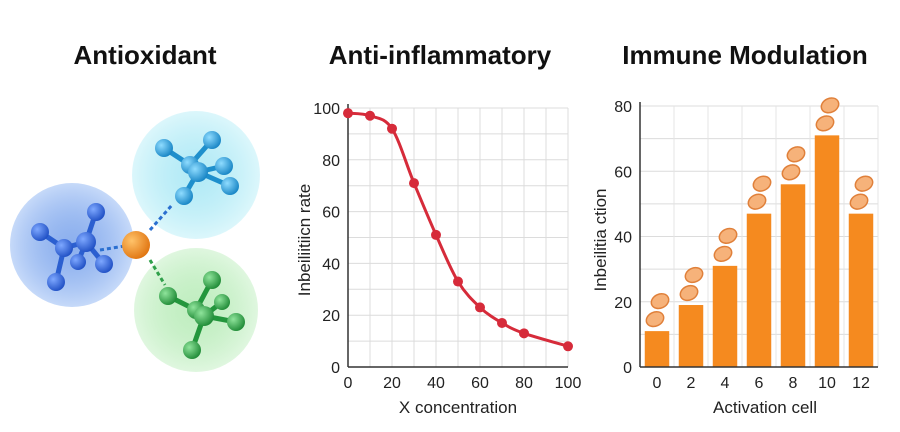 The height and width of the screenshot is (432, 900). Describe the element at coordinates (157, 272) in the screenshot. I see `connector-green` at that location.